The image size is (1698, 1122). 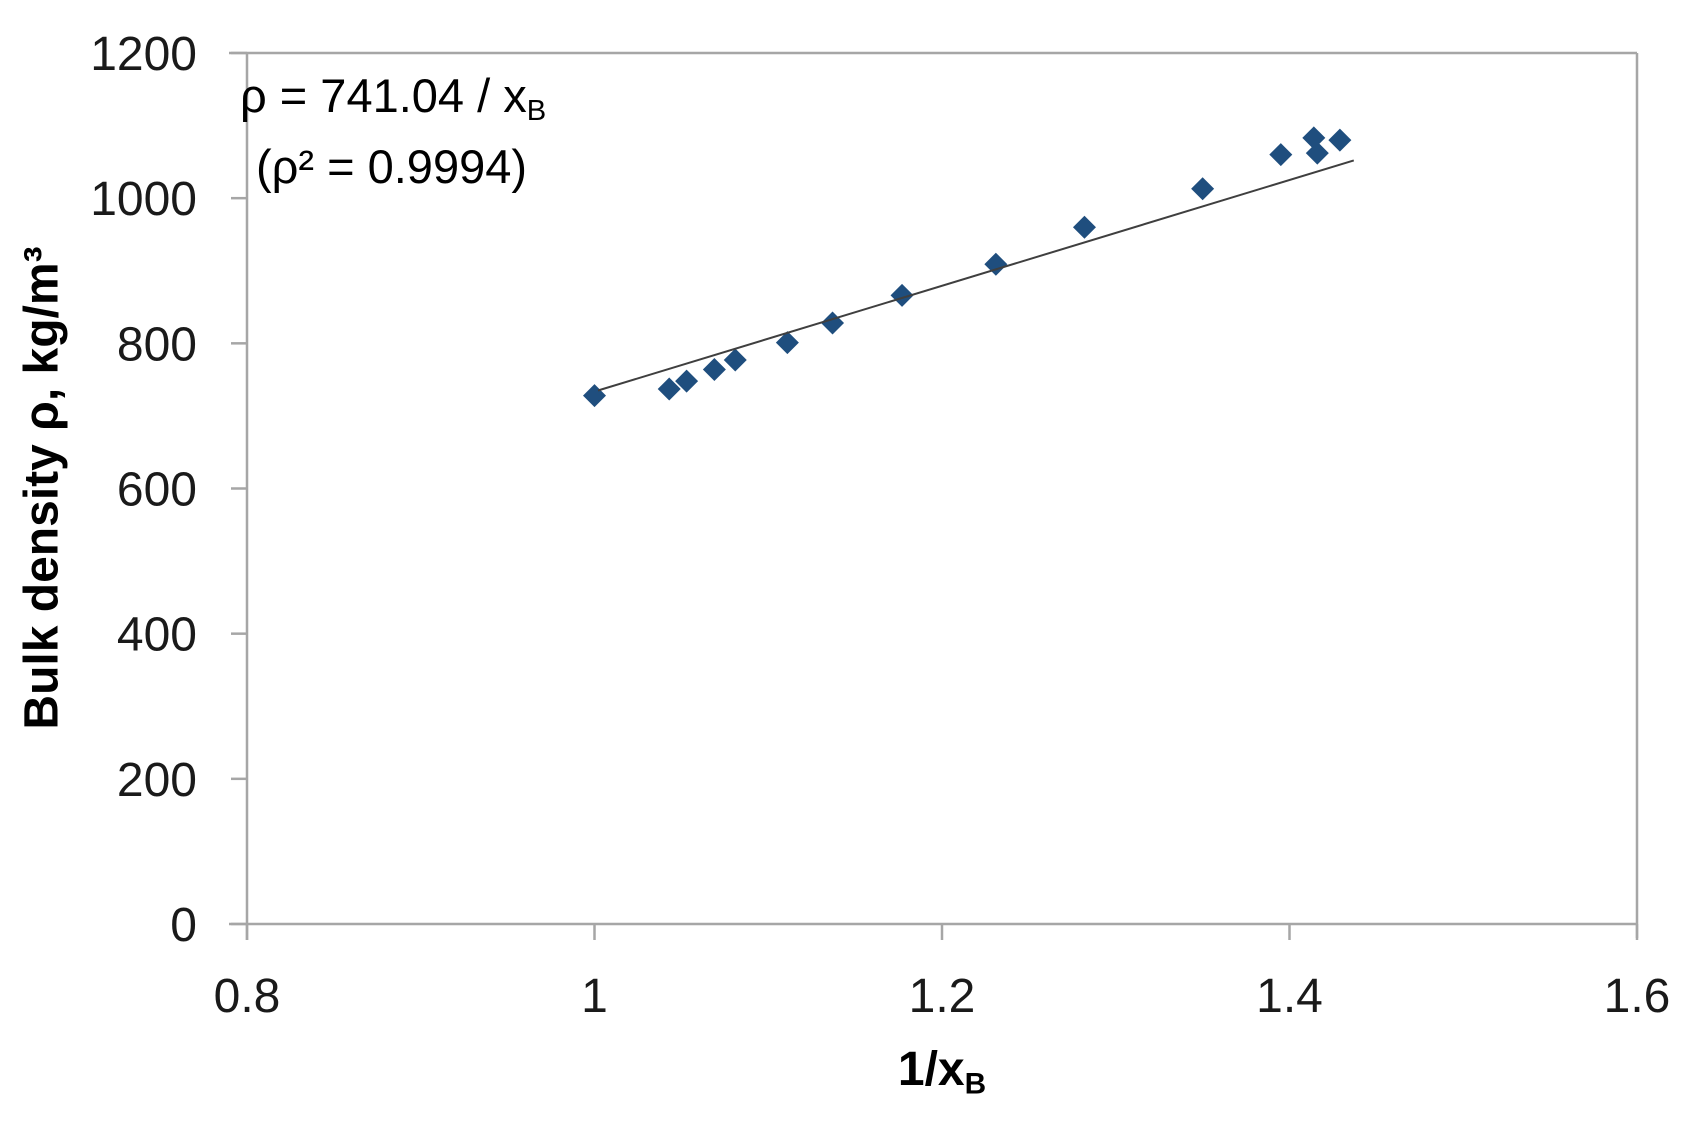 I want to click on trendline-equation: ρ = 741.04 / xB (ρ² = 0.9994), so click(x=393, y=131).